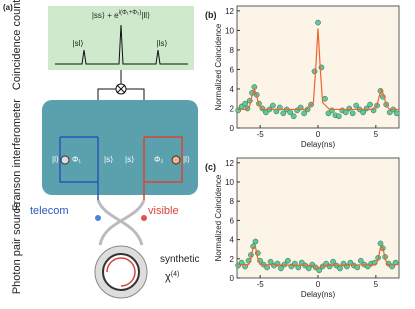  Describe the element at coordinates (172, 277) in the screenshot. I see `chi-label: χ(4)` at that location.